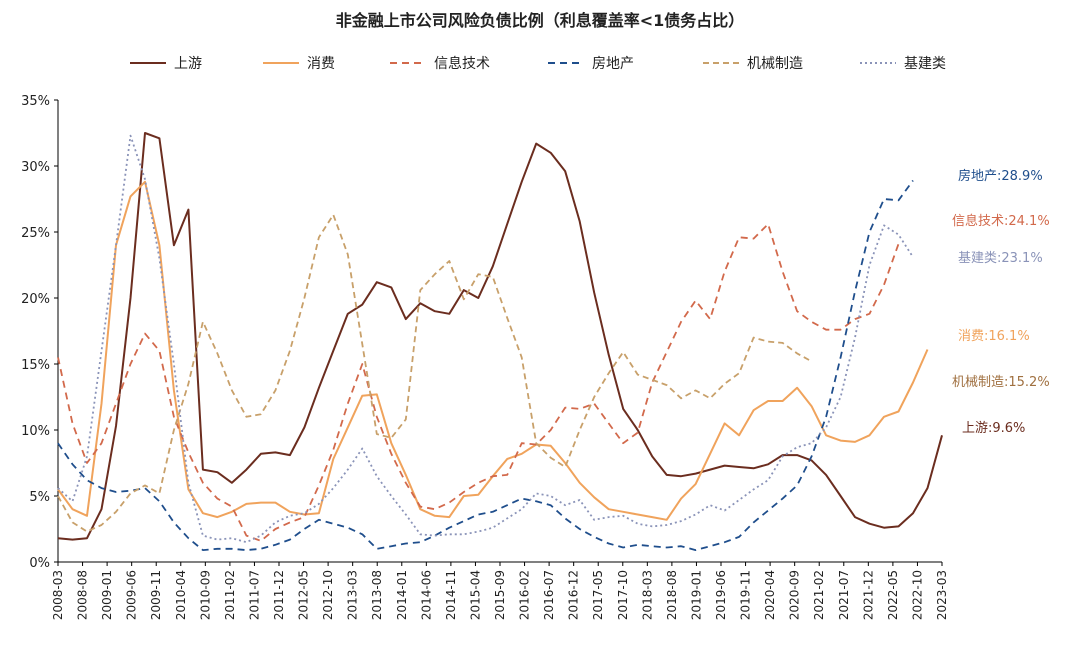  Describe the element at coordinates (321, 64) in the screenshot. I see `legend-label: 消费` at that location.